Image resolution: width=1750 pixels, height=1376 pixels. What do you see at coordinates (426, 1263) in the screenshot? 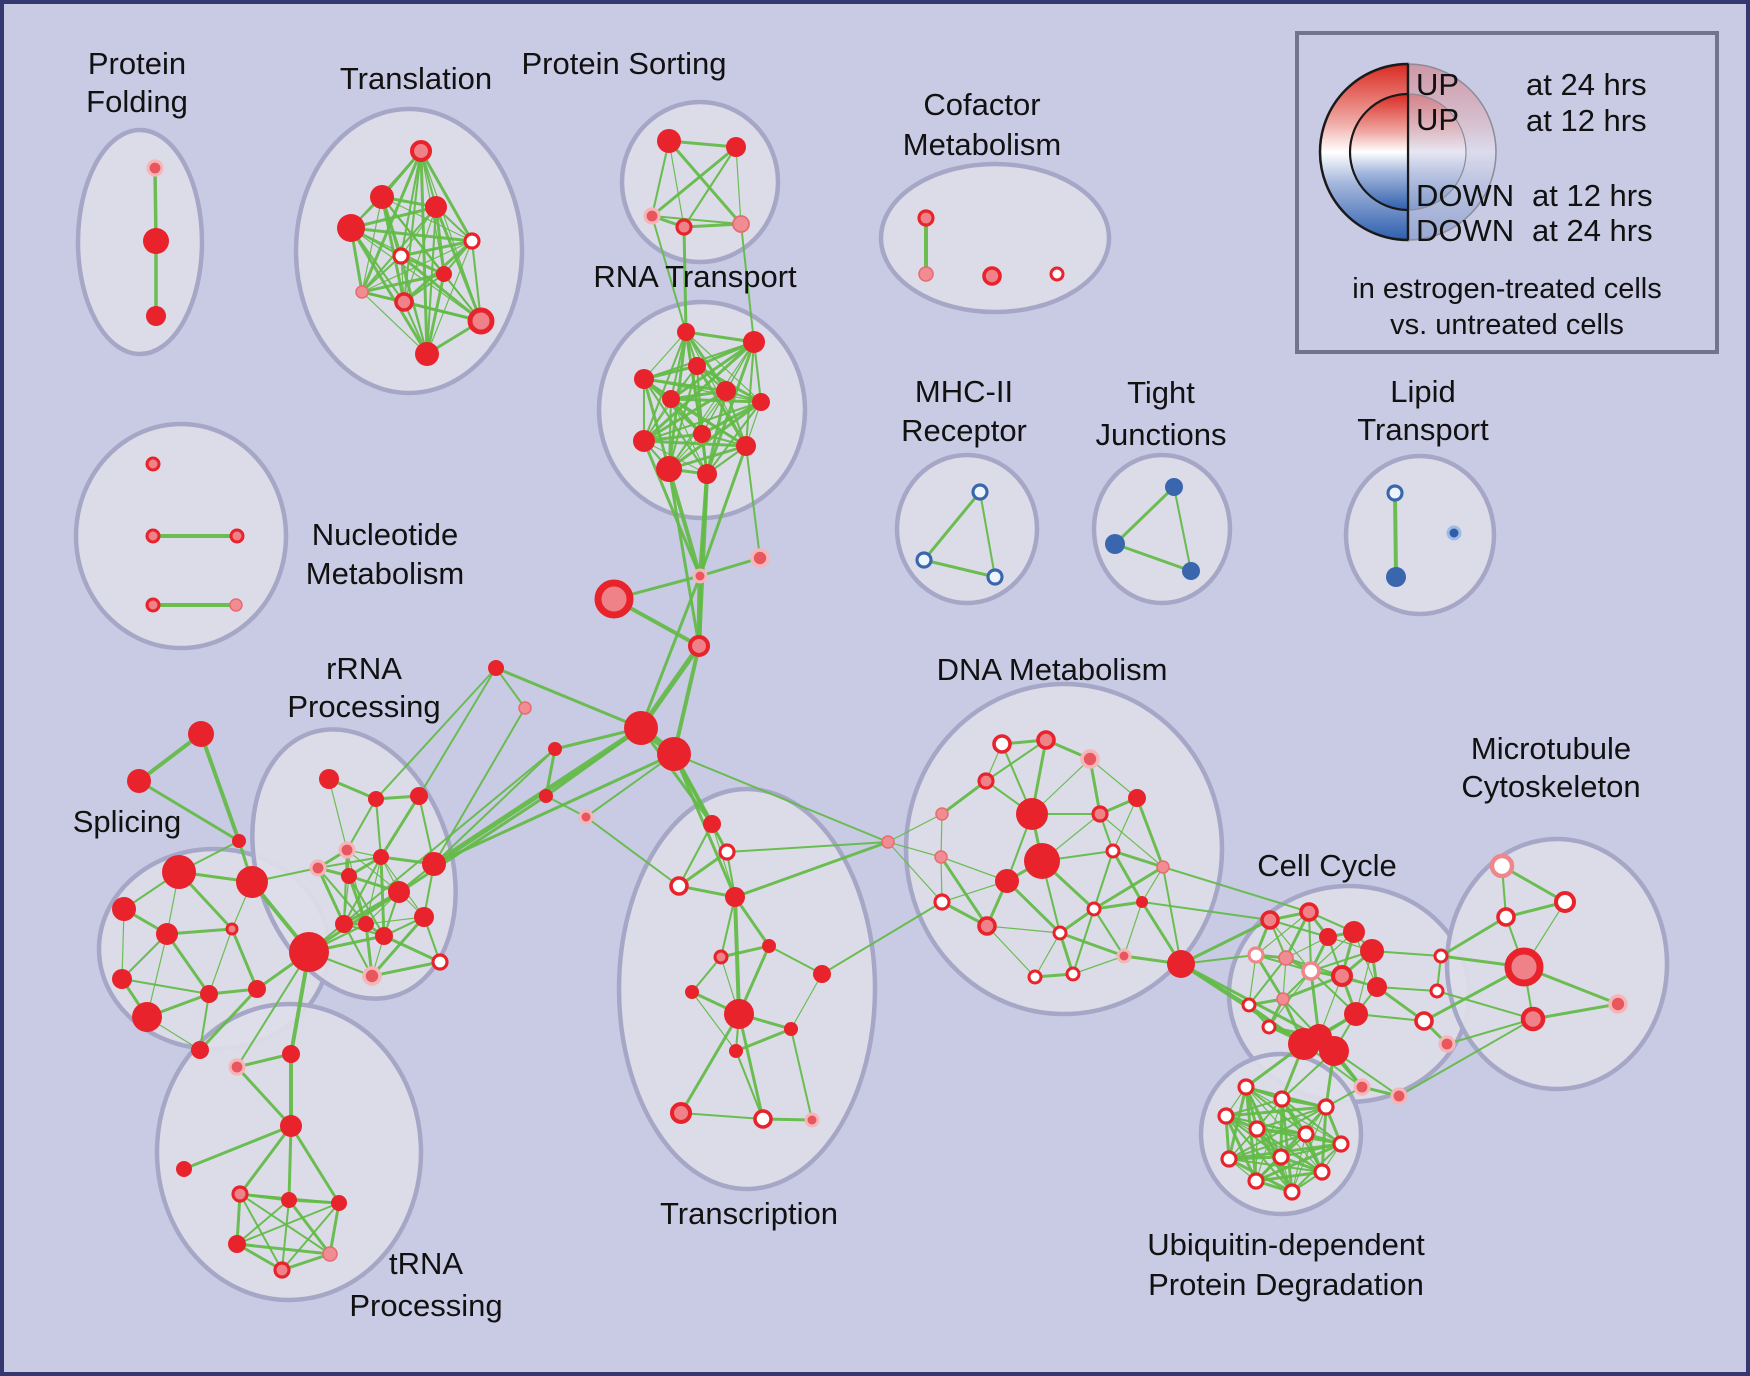
I see `cluster-label-tr-0: tRNA` at bounding box center [426, 1263].